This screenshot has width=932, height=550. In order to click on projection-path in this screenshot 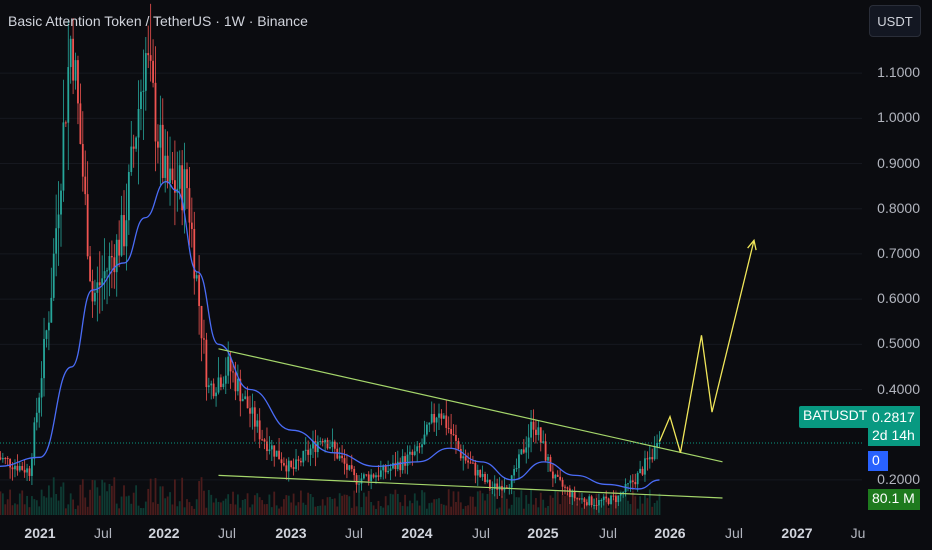, I will do `click(706, 346)`.